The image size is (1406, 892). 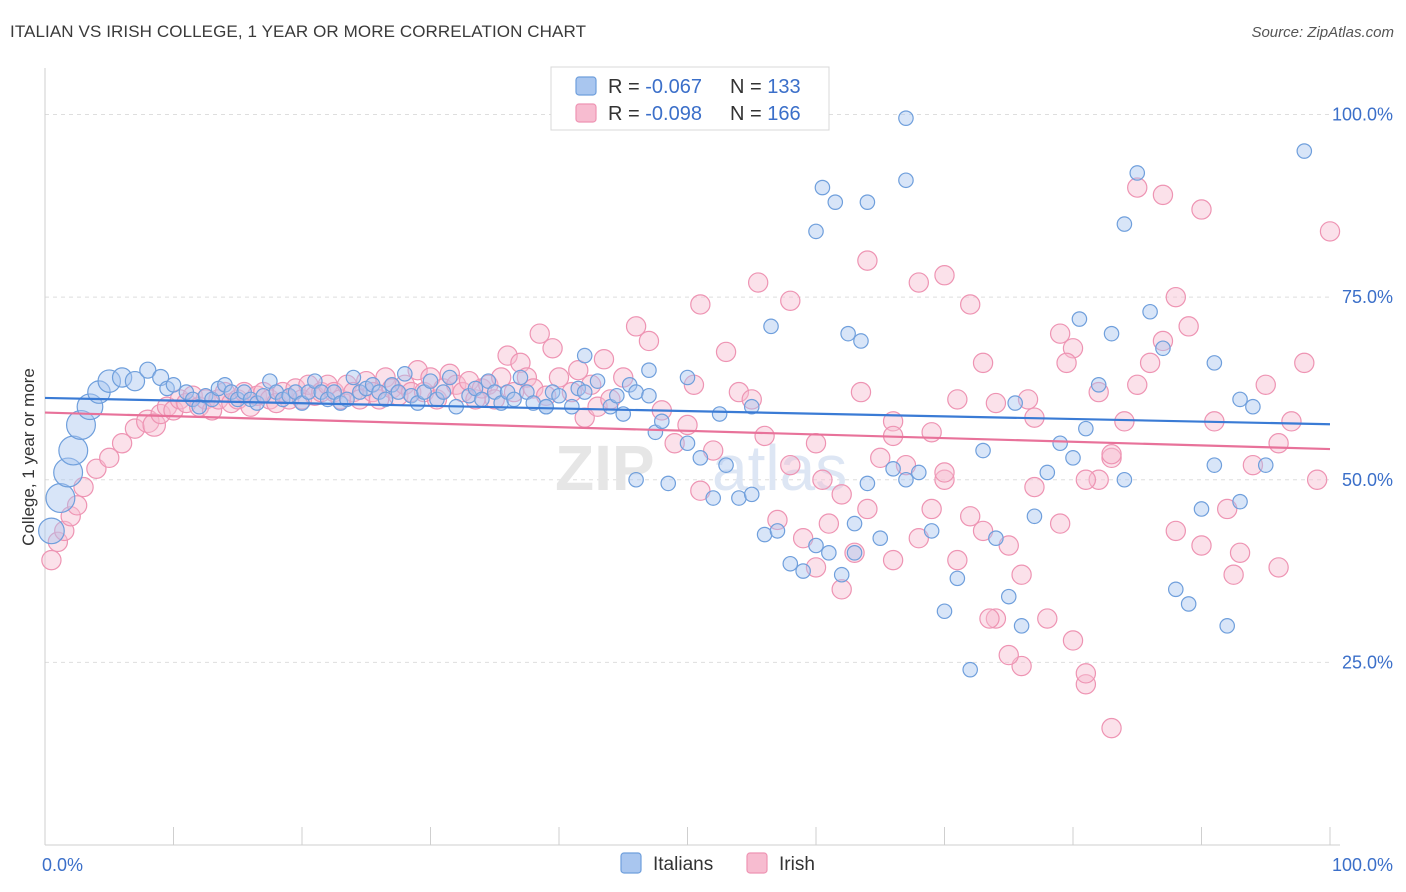 What do you see at coordinates (683, 864) in the screenshot?
I see `italians-legend-label: Italians` at bounding box center [683, 864].